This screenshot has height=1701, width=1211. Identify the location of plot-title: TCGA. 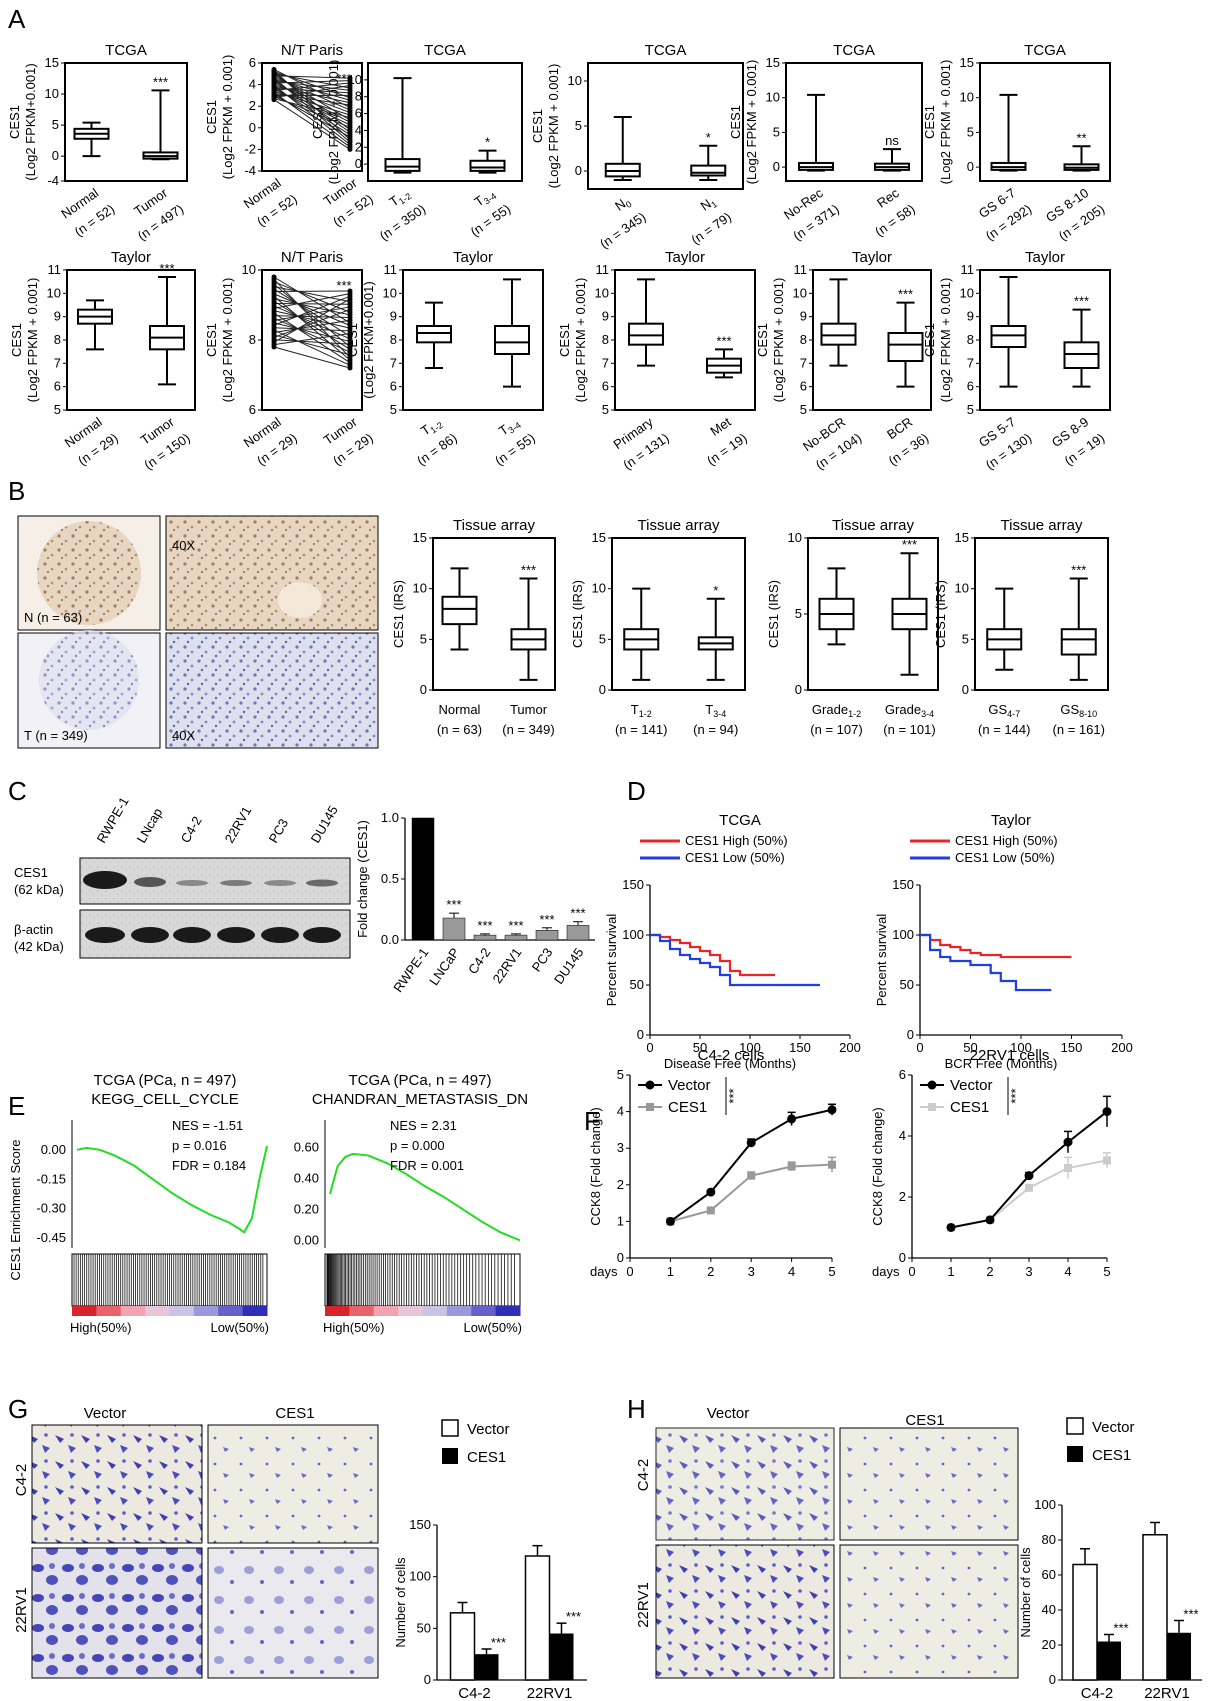
(445, 50).